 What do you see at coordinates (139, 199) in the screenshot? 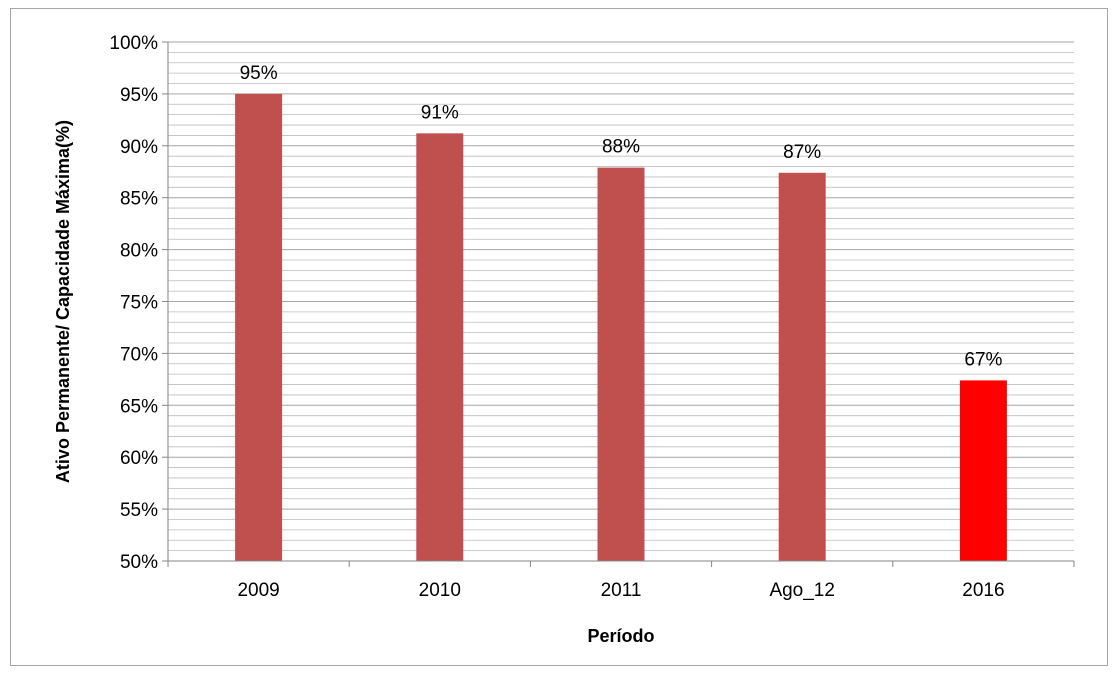
I see `y-tick-label: 85%` at bounding box center [139, 199].